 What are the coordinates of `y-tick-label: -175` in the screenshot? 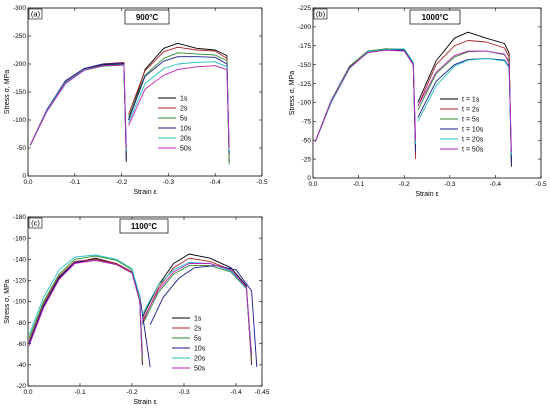 It's located at (304, 46).